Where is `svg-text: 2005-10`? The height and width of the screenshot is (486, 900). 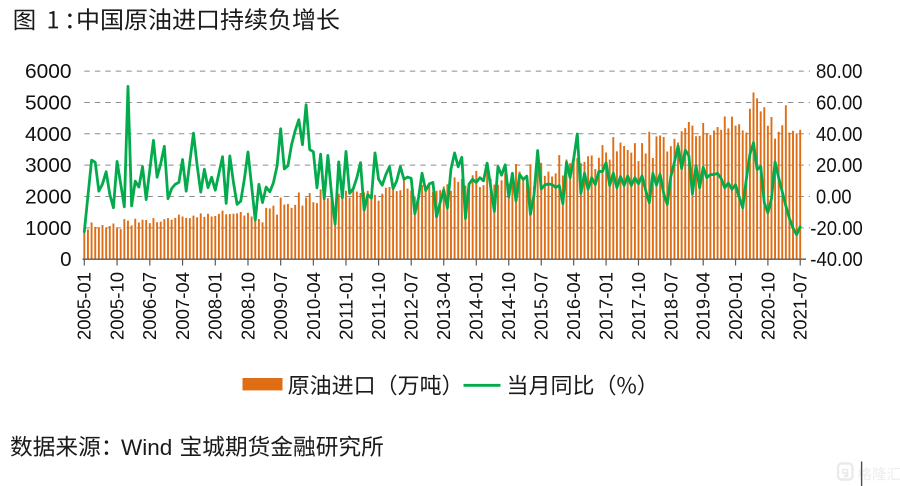
svg-text: 2005-10 is located at coordinates (117, 306).